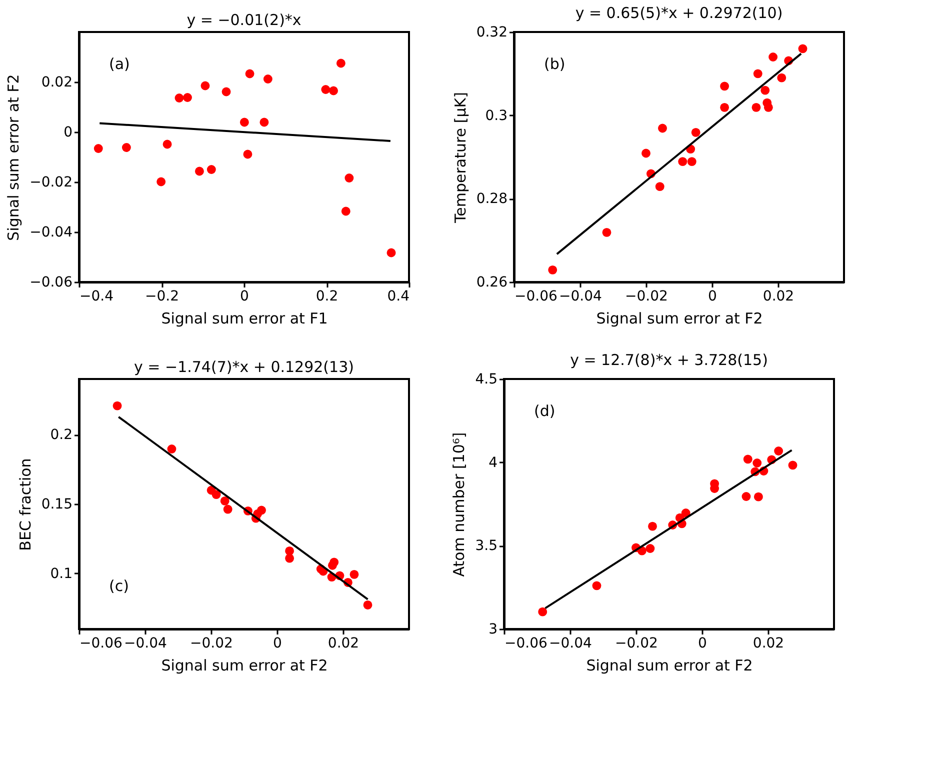 Image resolution: width=928 pixels, height=760 pixels. I want to click on chart-title: y = 0.65(5)*x + 0.2972(10), so click(679, 13).